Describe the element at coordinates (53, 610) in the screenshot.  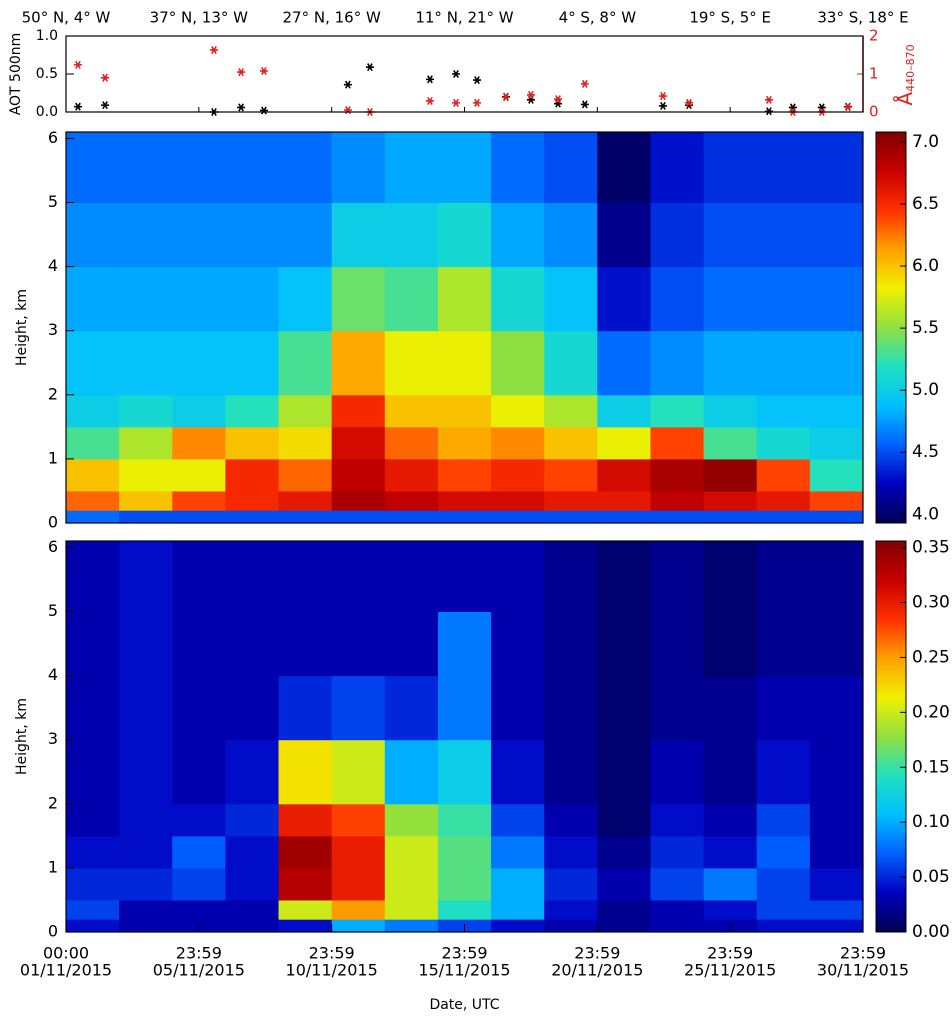
I see `y-tick-label: 5` at that location.